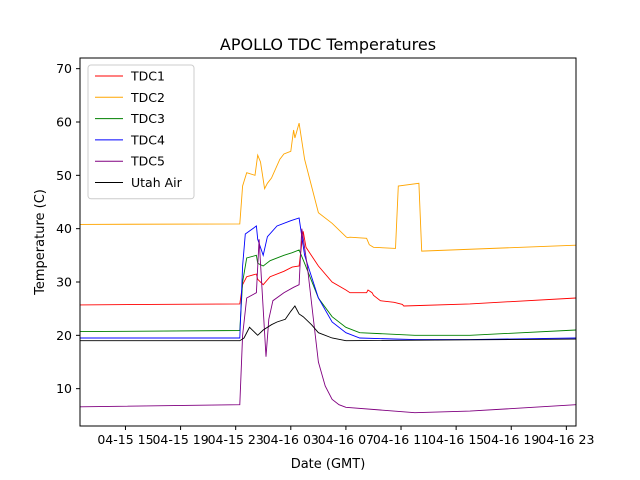 The width and height of the screenshot is (640, 480). Describe the element at coordinates (291, 439) in the screenshot. I see `x-tick-label: 04-16 03` at that location.